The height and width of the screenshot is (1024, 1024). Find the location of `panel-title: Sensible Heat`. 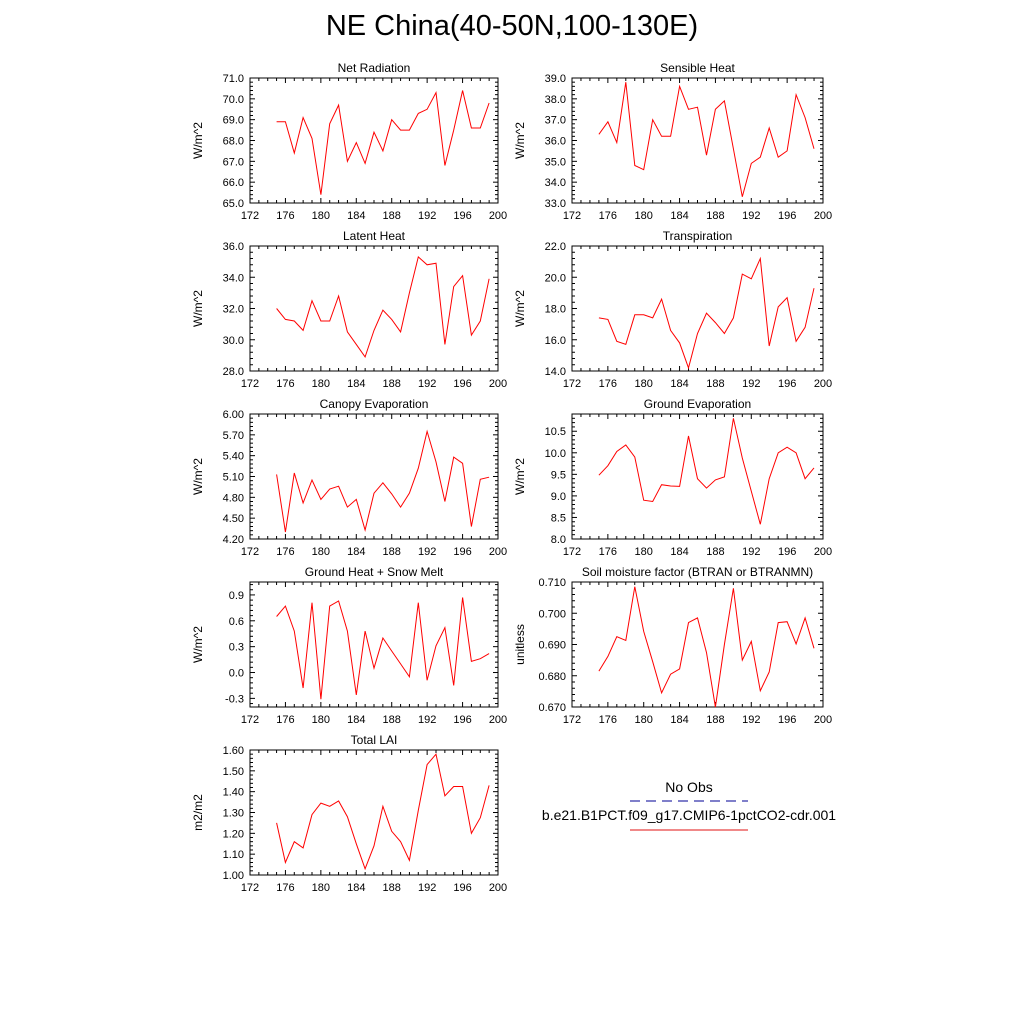

panel-title: Sensible Heat is located at coordinates (697, 68).